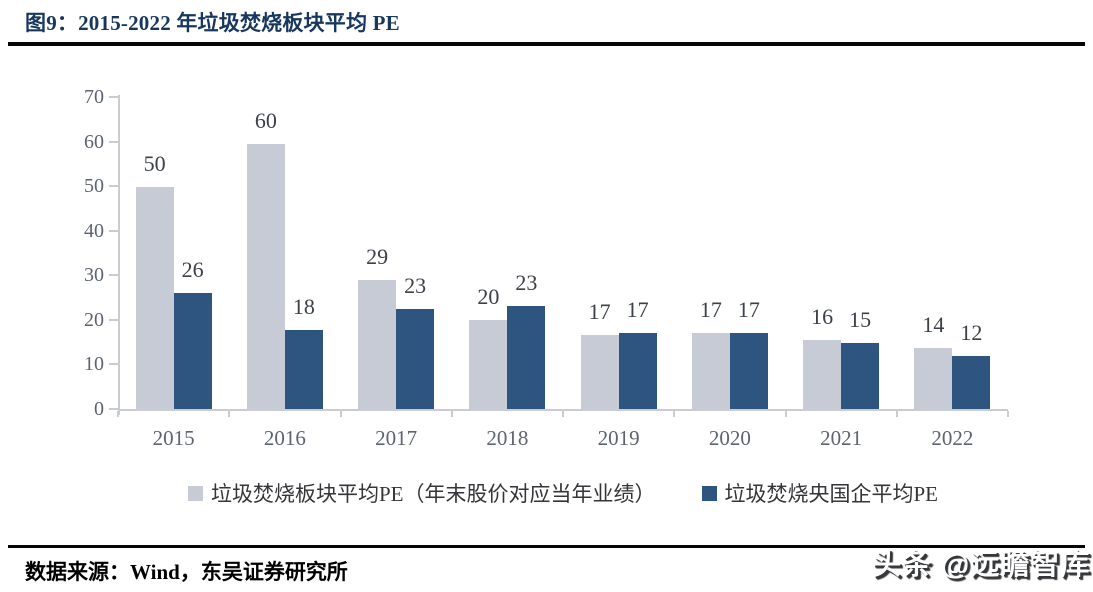  I want to click on bar-value-label: 60, so click(265, 120).